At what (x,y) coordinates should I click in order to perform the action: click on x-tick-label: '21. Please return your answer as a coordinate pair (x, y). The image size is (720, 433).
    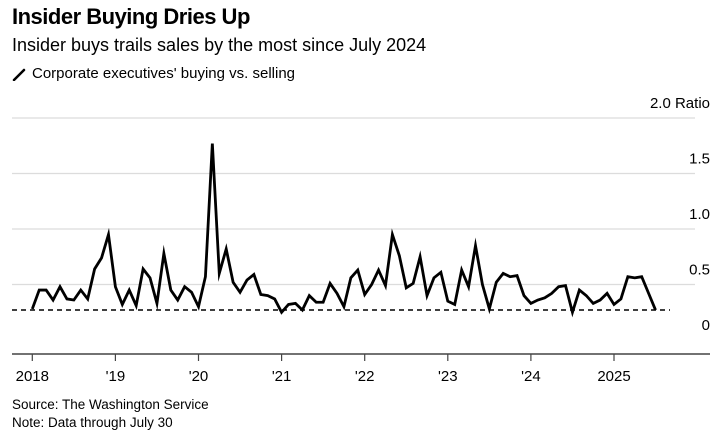
    Looking at the image, I should click on (282, 376).